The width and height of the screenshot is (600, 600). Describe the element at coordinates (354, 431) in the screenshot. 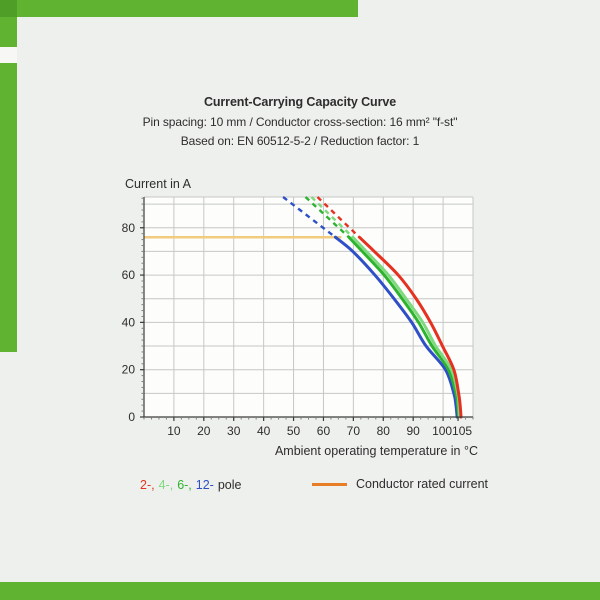

I see `x-tick-label: 70` at that location.